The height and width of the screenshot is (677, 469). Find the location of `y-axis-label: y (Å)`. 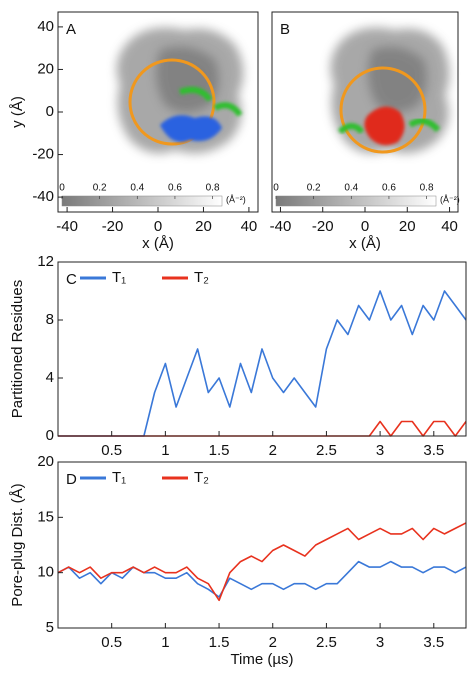

y-axis-label: y (Å) is located at coordinates (17, 112).